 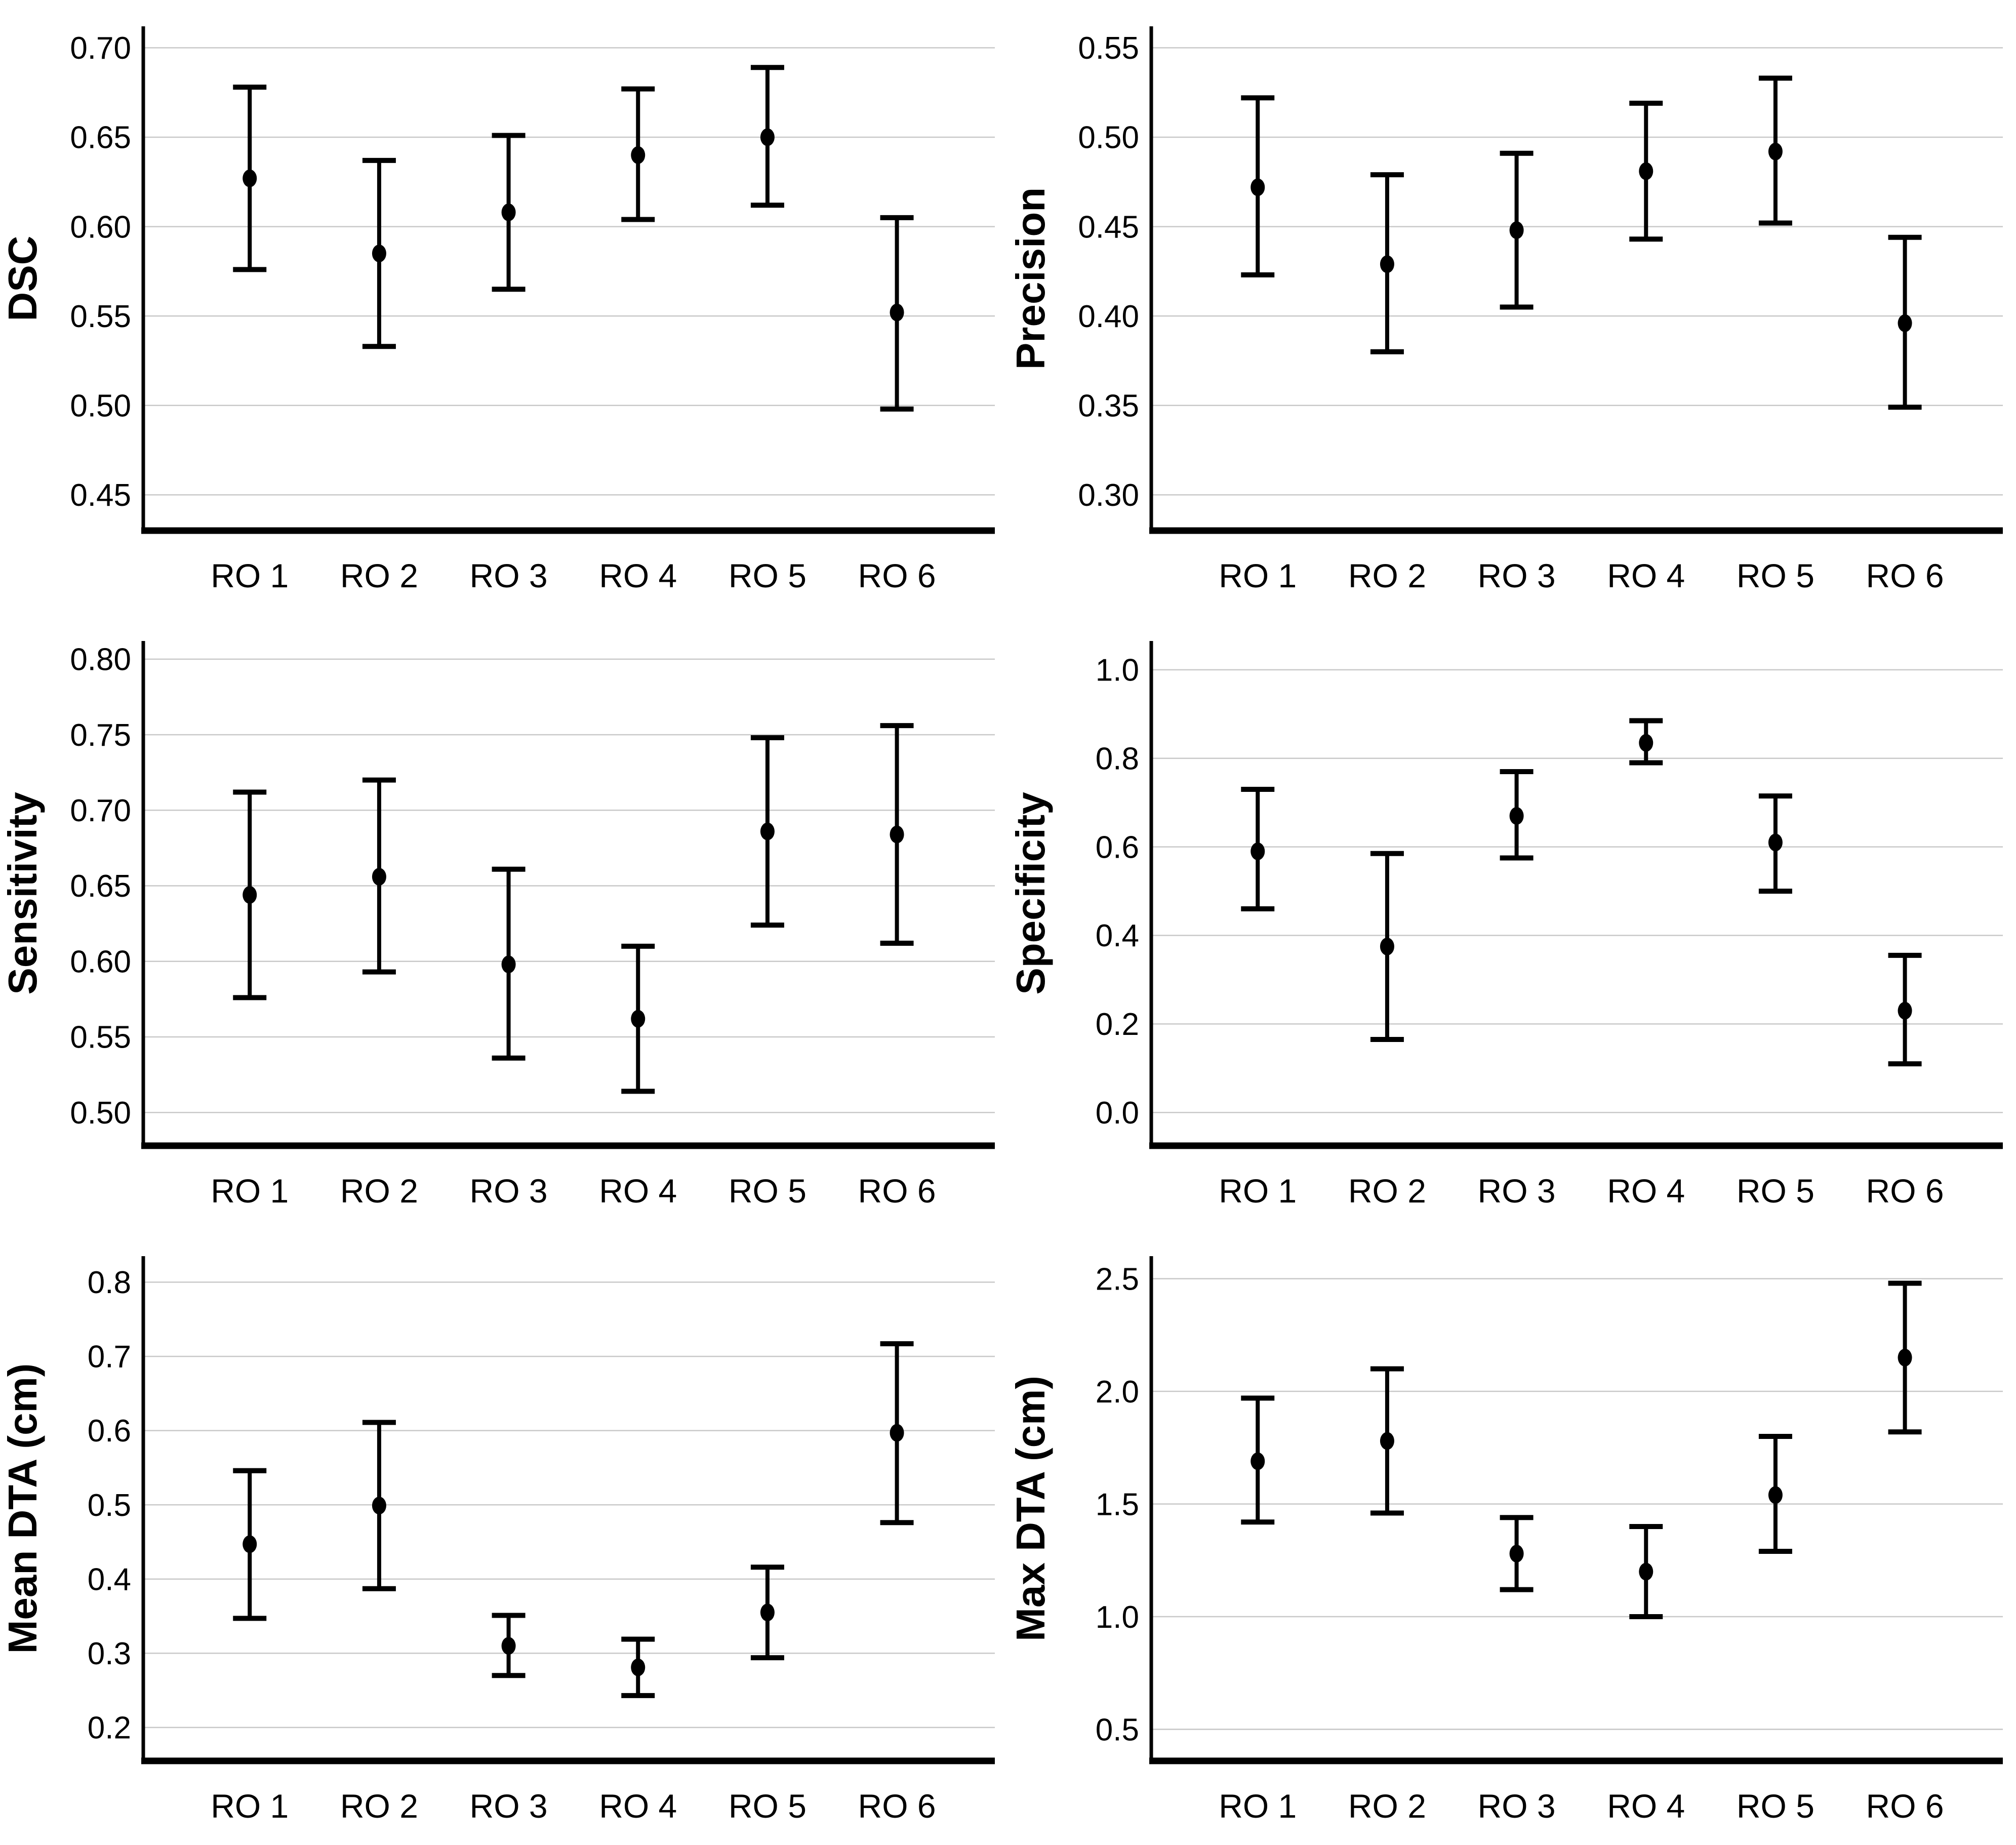 I want to click on y-tick-label: 0.35, so click(x=1108, y=405).